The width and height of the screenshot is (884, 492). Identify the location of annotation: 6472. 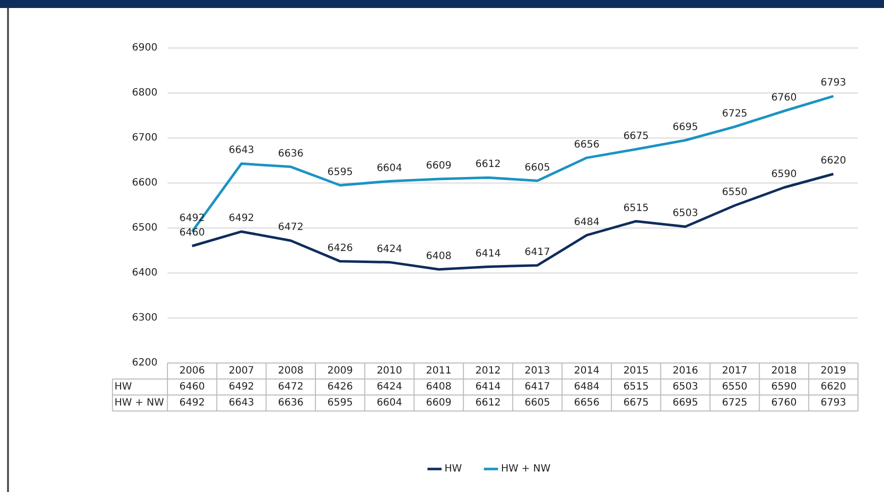
(291, 228).